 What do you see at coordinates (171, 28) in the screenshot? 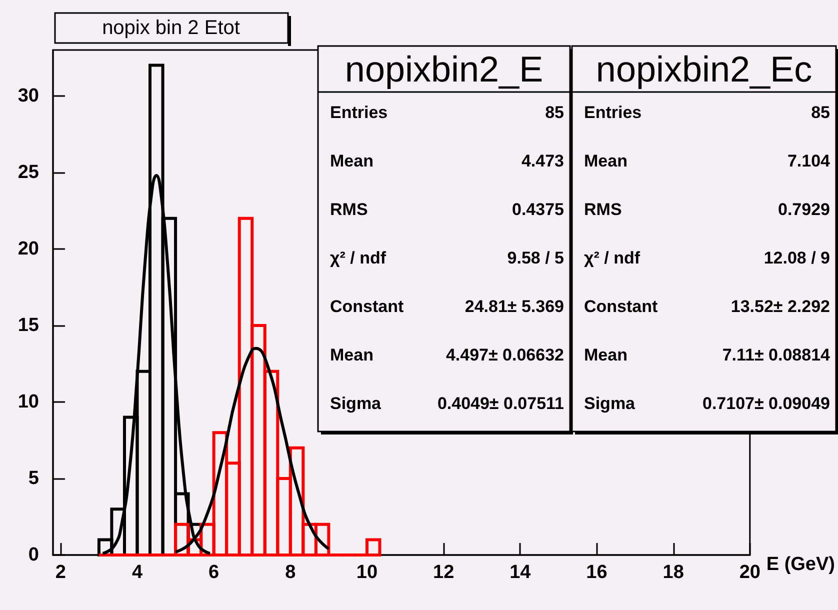
I see `chart-title: nopix bin 2 Etot` at bounding box center [171, 28].